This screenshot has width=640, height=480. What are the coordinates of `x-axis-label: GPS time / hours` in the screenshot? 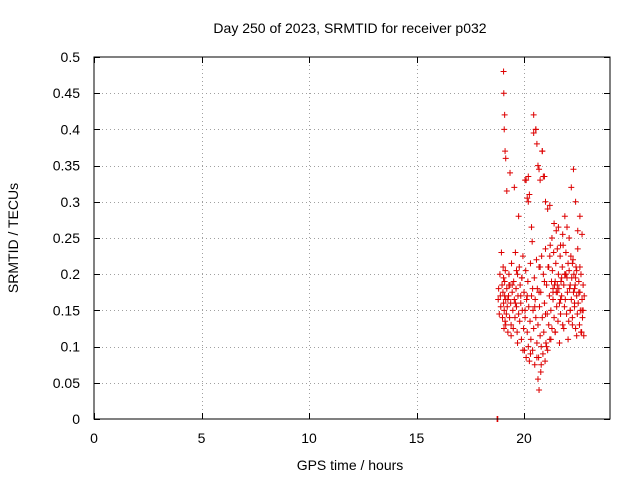 It's located at (350, 465).